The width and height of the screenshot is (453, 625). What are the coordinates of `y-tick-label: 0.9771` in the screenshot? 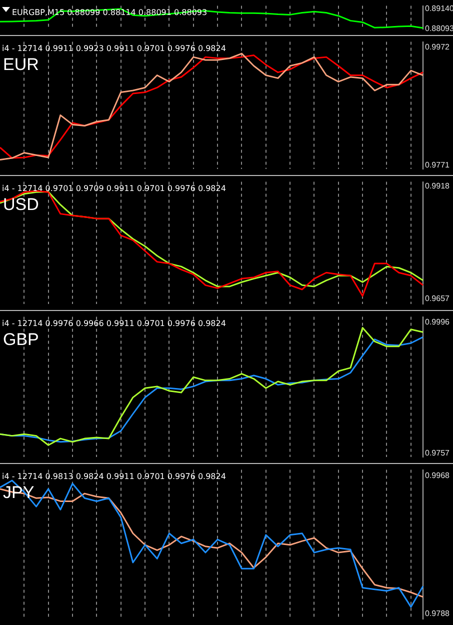 It's located at (437, 165).